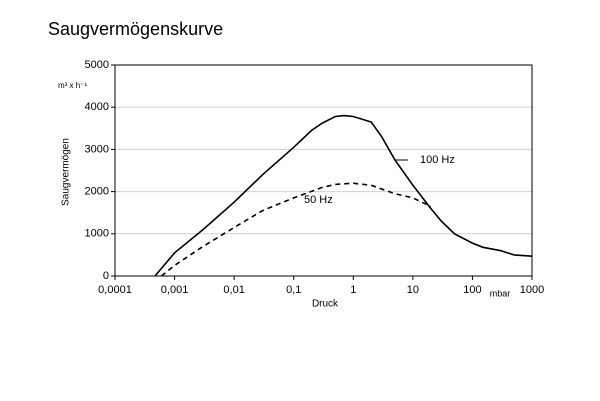 The height and width of the screenshot is (401, 600). Describe the element at coordinates (500, 293) in the screenshot. I see `x-unit: mbar` at that location.